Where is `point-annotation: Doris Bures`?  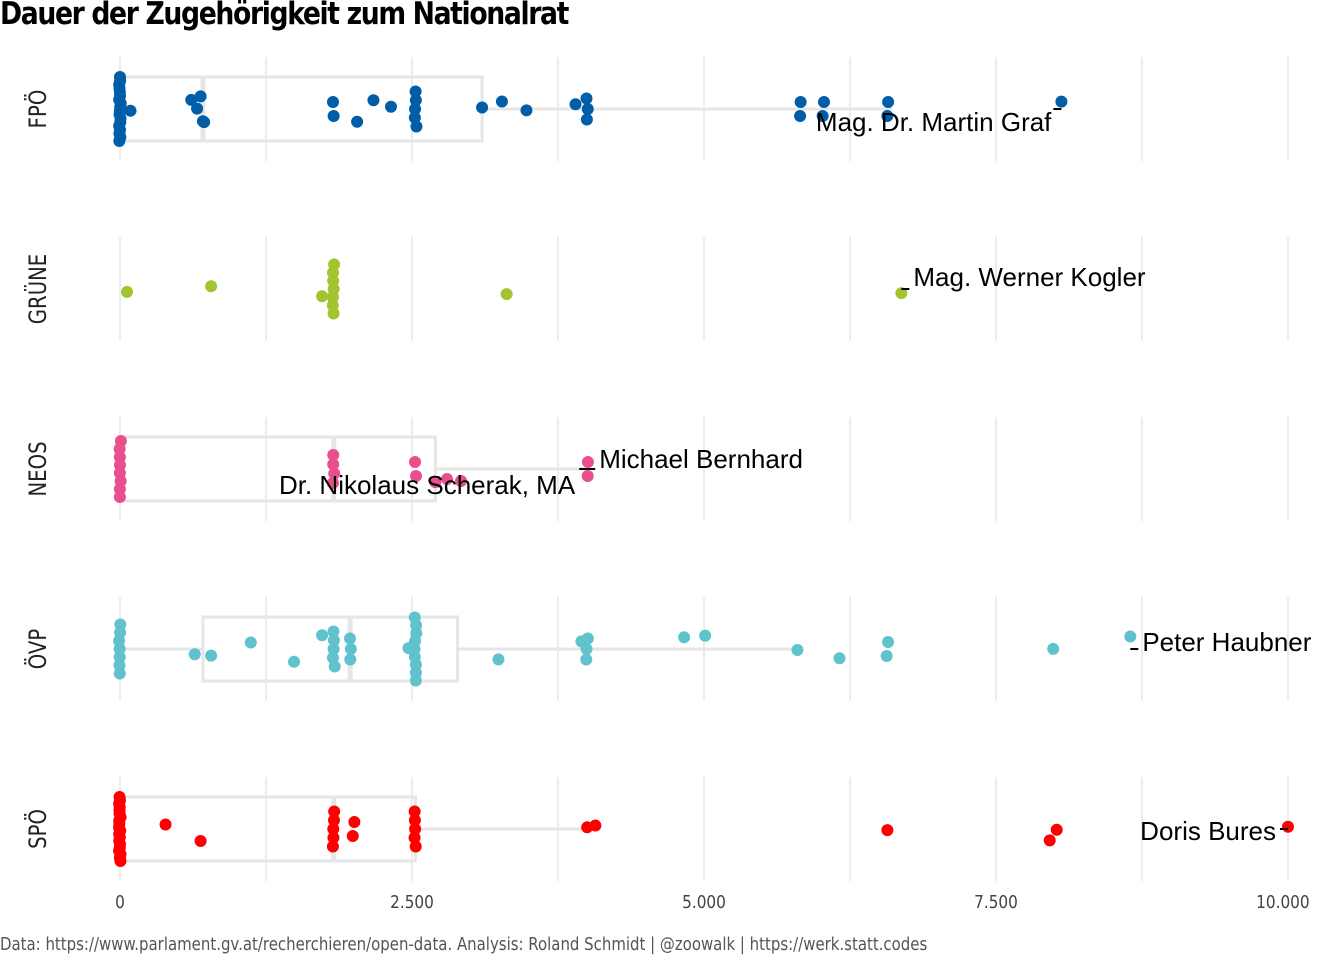 point-annotation: Doris Bures is located at coordinates (1208, 831).